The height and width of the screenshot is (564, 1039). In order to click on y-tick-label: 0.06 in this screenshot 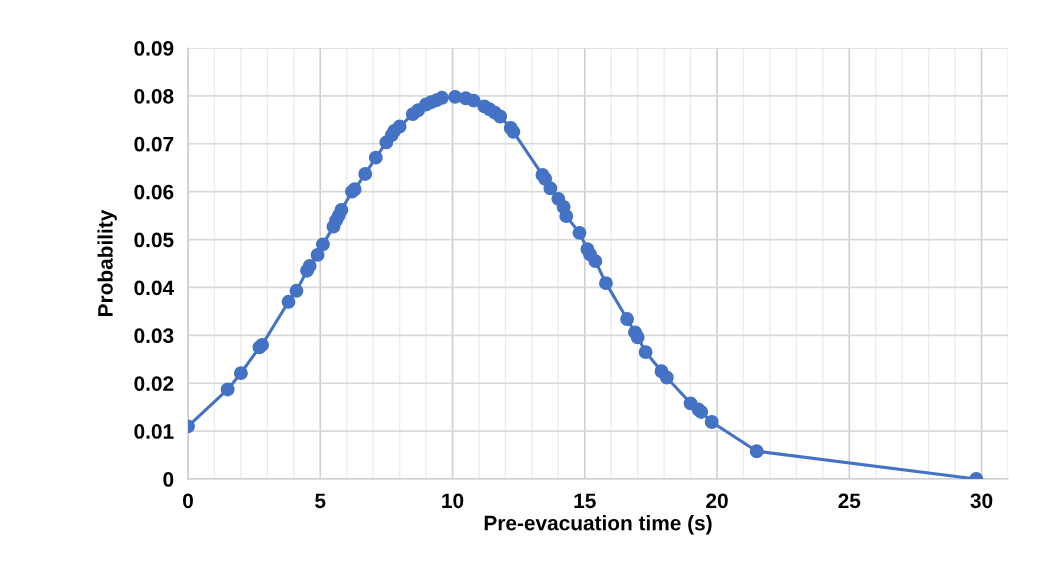, I will do `click(154, 192)`.